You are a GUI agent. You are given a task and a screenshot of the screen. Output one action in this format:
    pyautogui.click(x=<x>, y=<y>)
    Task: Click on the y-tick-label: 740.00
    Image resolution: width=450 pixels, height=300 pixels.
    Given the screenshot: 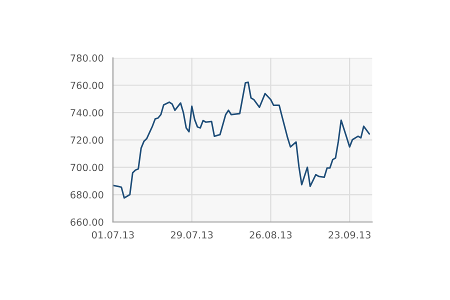 What is the action you would take?
    pyautogui.click(x=87, y=112)
    